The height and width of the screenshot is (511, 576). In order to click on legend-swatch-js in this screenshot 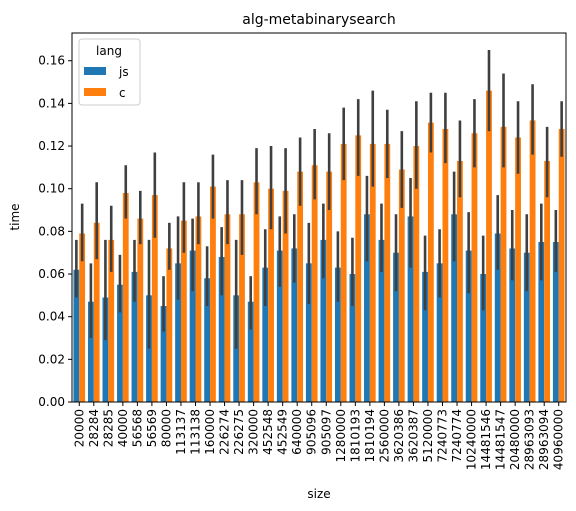, I will do `click(95, 71)`.